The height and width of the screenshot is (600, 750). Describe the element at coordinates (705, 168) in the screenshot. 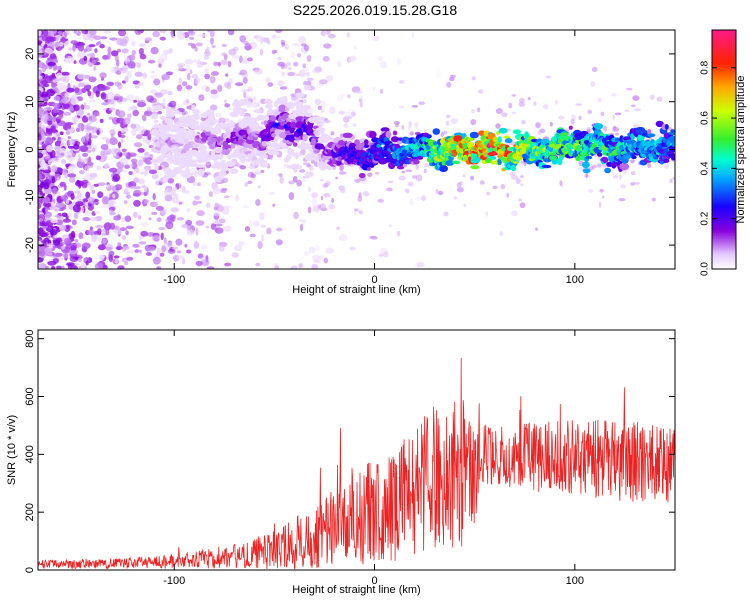

I see `colorbar-tick-label: 0.4` at that location.